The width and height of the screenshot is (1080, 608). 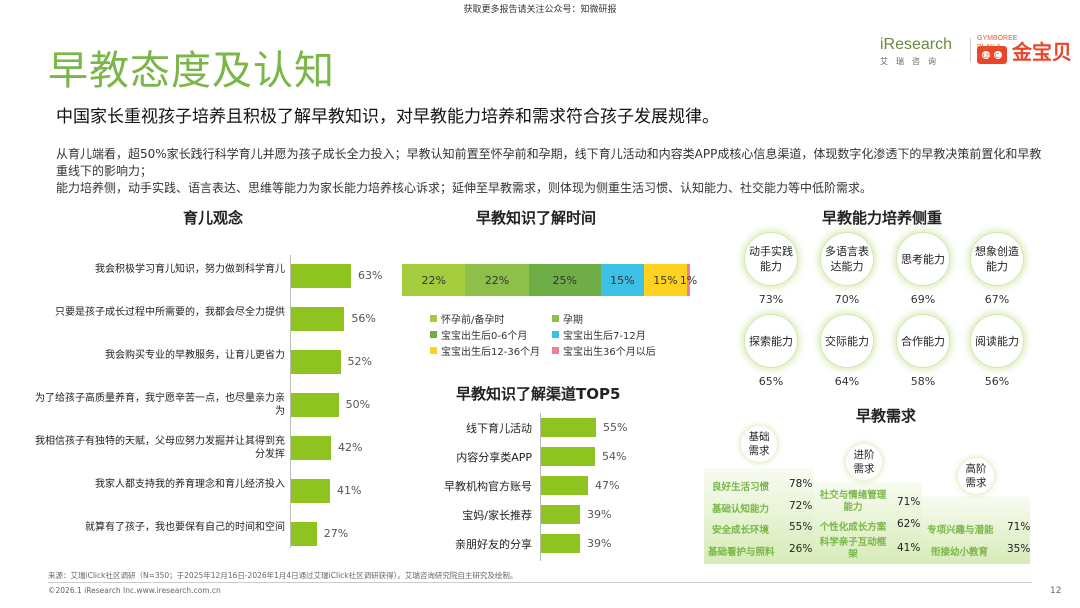 What do you see at coordinates (909, 524) in the screenshot?
I see `need-advanced-item-value: 62%` at bounding box center [909, 524].